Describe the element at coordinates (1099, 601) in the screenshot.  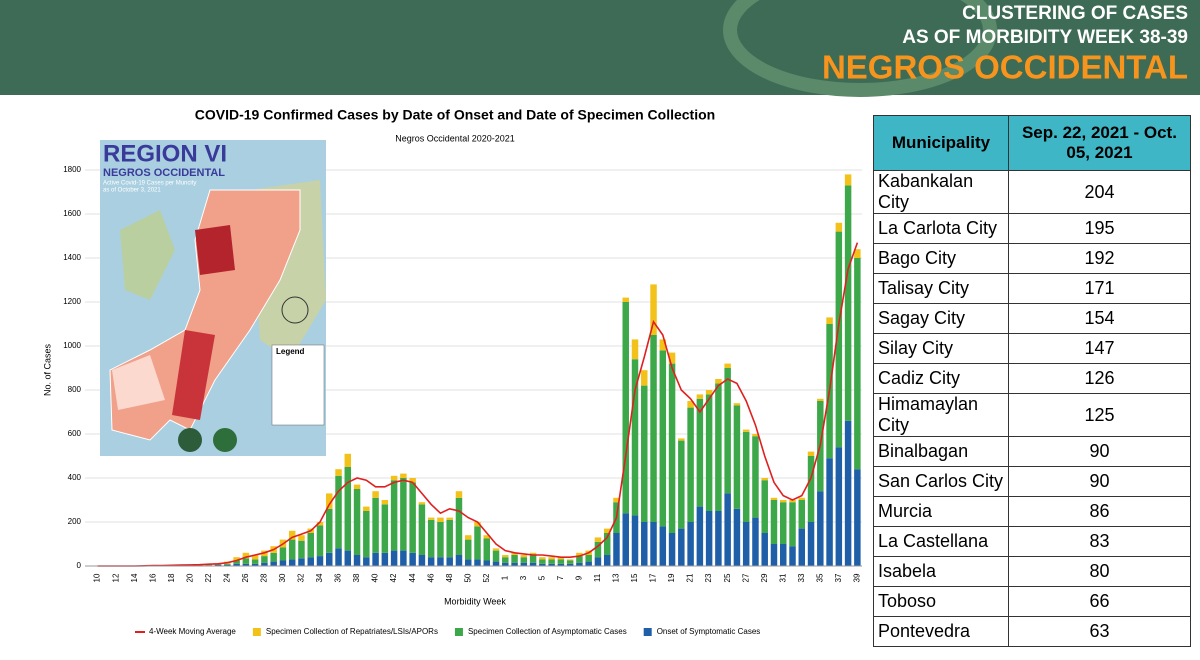
I see `case-count: 66` at that location.